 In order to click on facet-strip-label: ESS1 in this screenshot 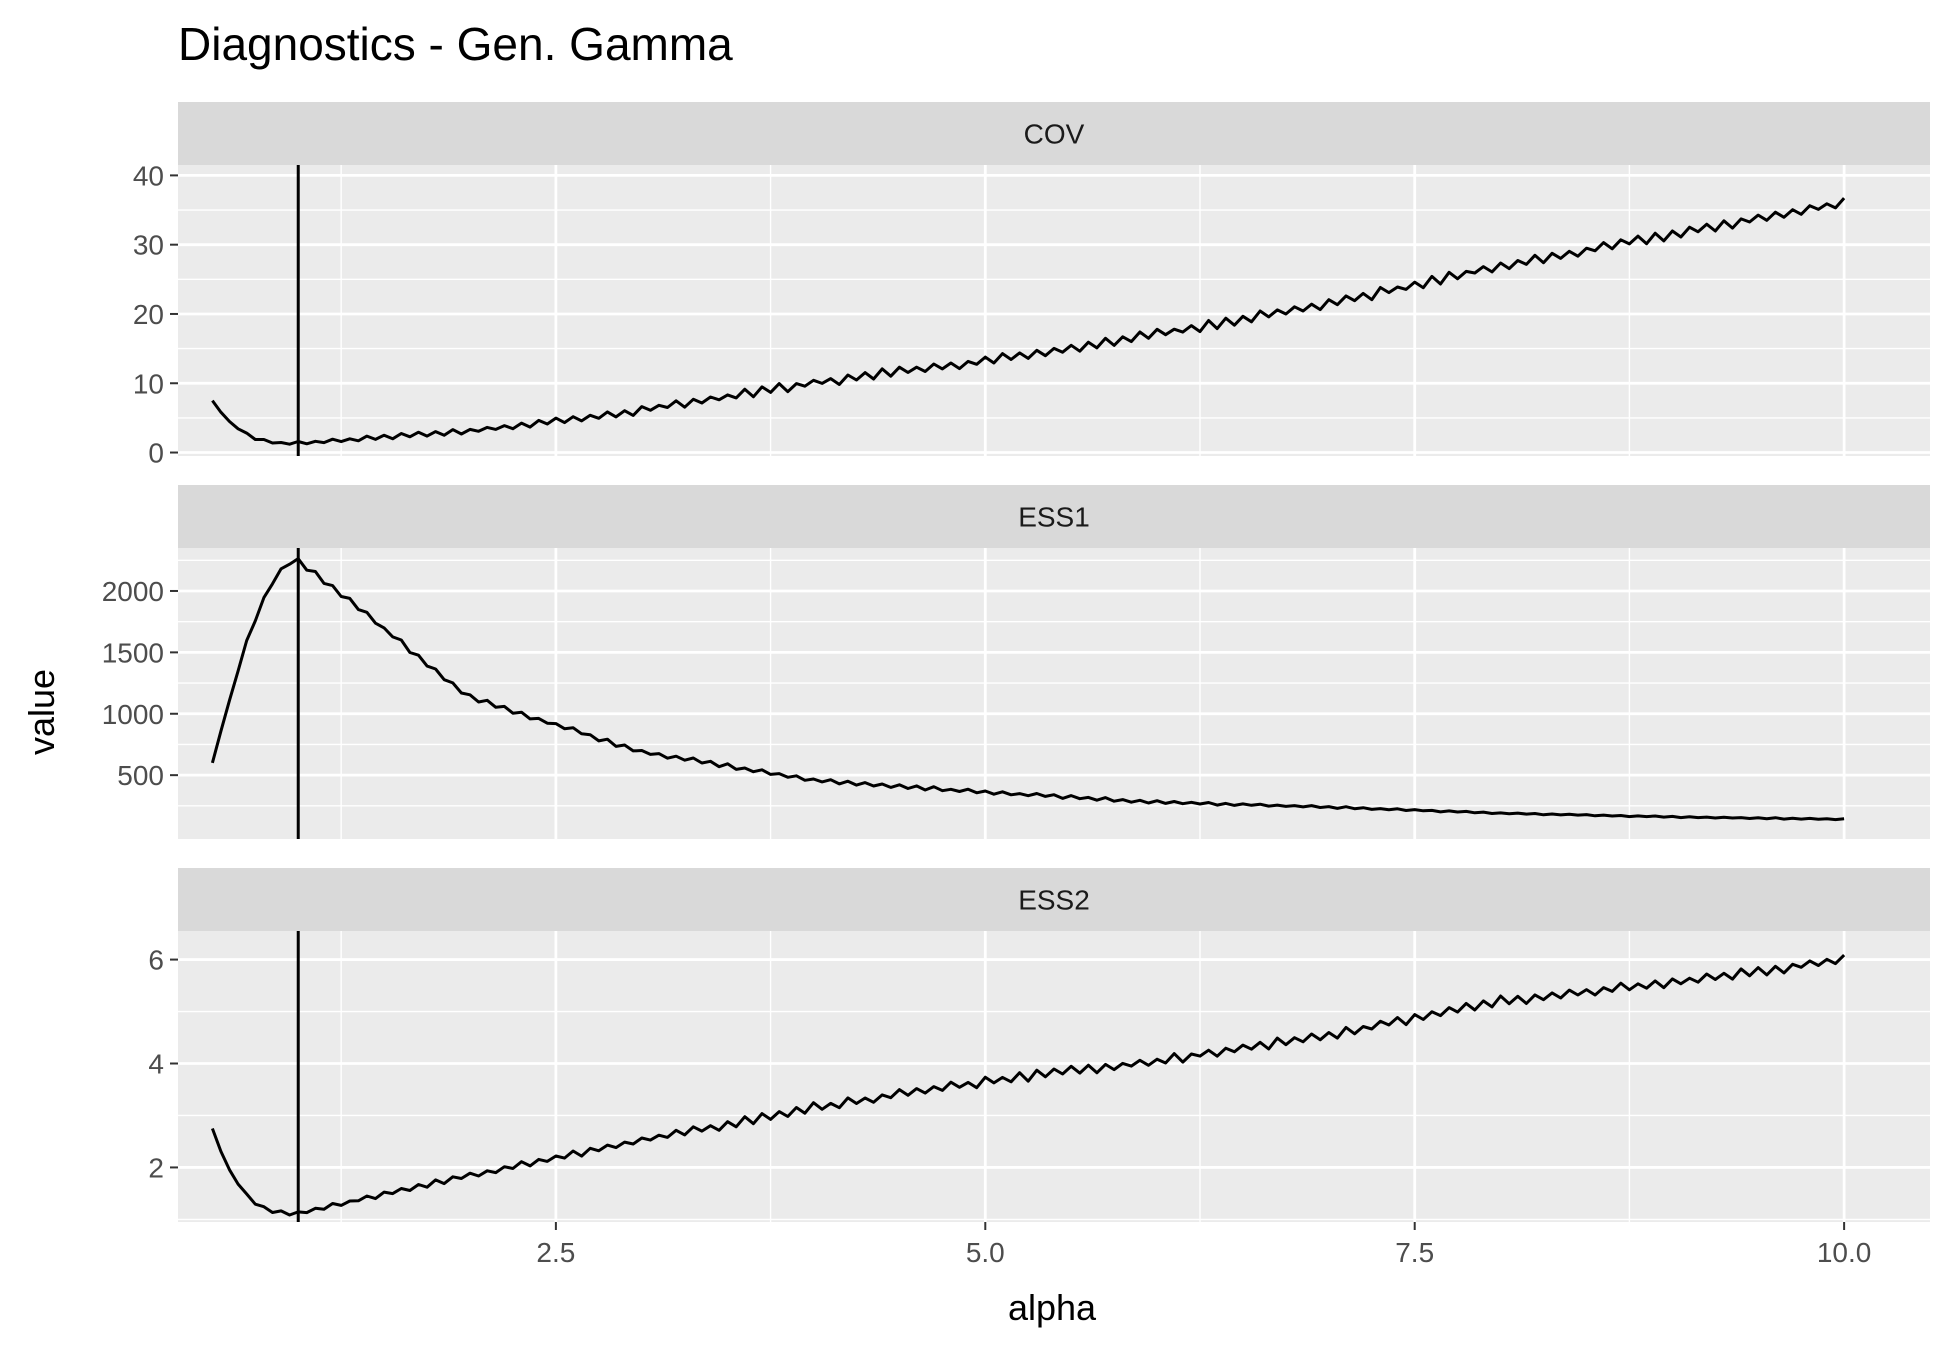, I will do `click(1054, 517)`.